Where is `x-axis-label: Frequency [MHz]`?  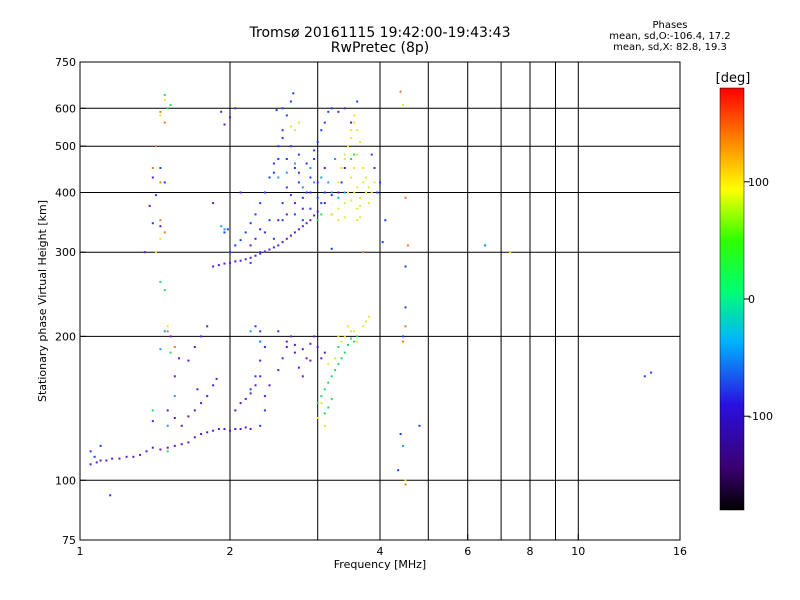 x-axis-label: Frequency [MHz] is located at coordinates (380, 564).